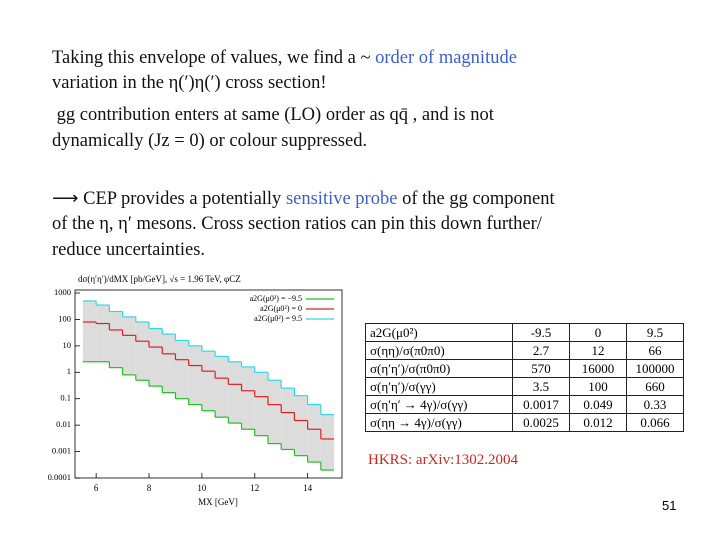 This screenshot has width=720, height=540. I want to click on text: variation in the η(′)η(′) cross section!, so click(189, 83).